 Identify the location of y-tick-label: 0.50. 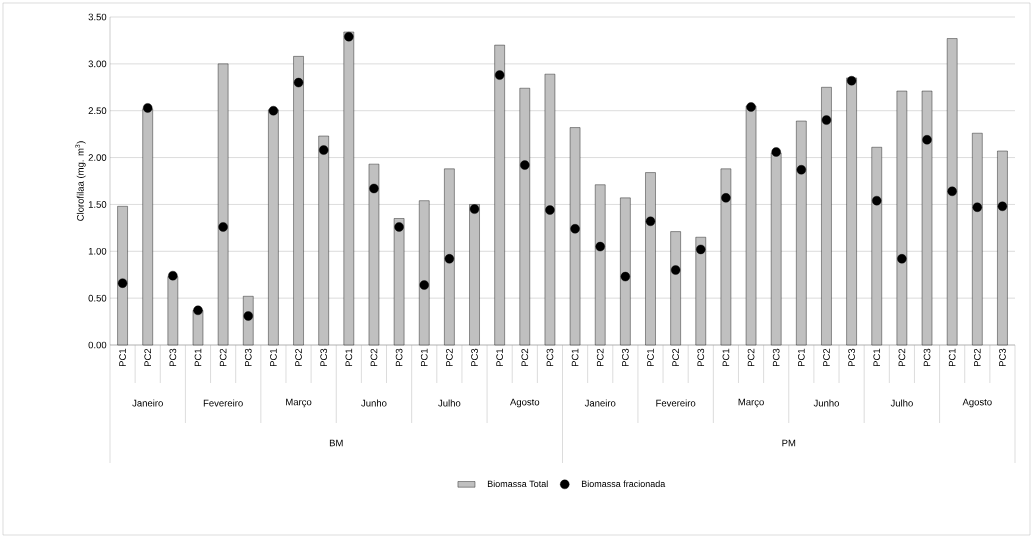
(97, 298).